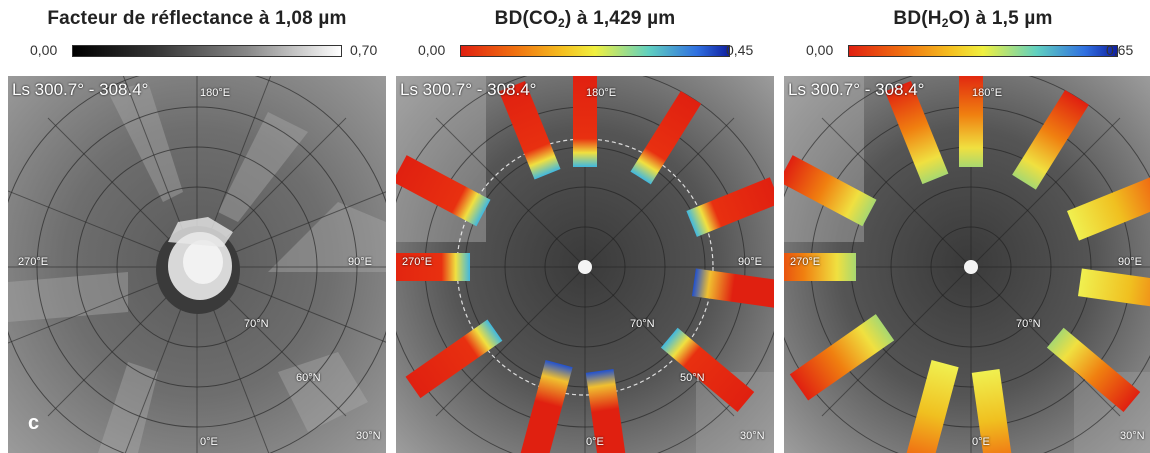 The image size is (1150, 453). Describe the element at coordinates (34, 423) in the screenshot. I see `panel-letter: c` at that location.